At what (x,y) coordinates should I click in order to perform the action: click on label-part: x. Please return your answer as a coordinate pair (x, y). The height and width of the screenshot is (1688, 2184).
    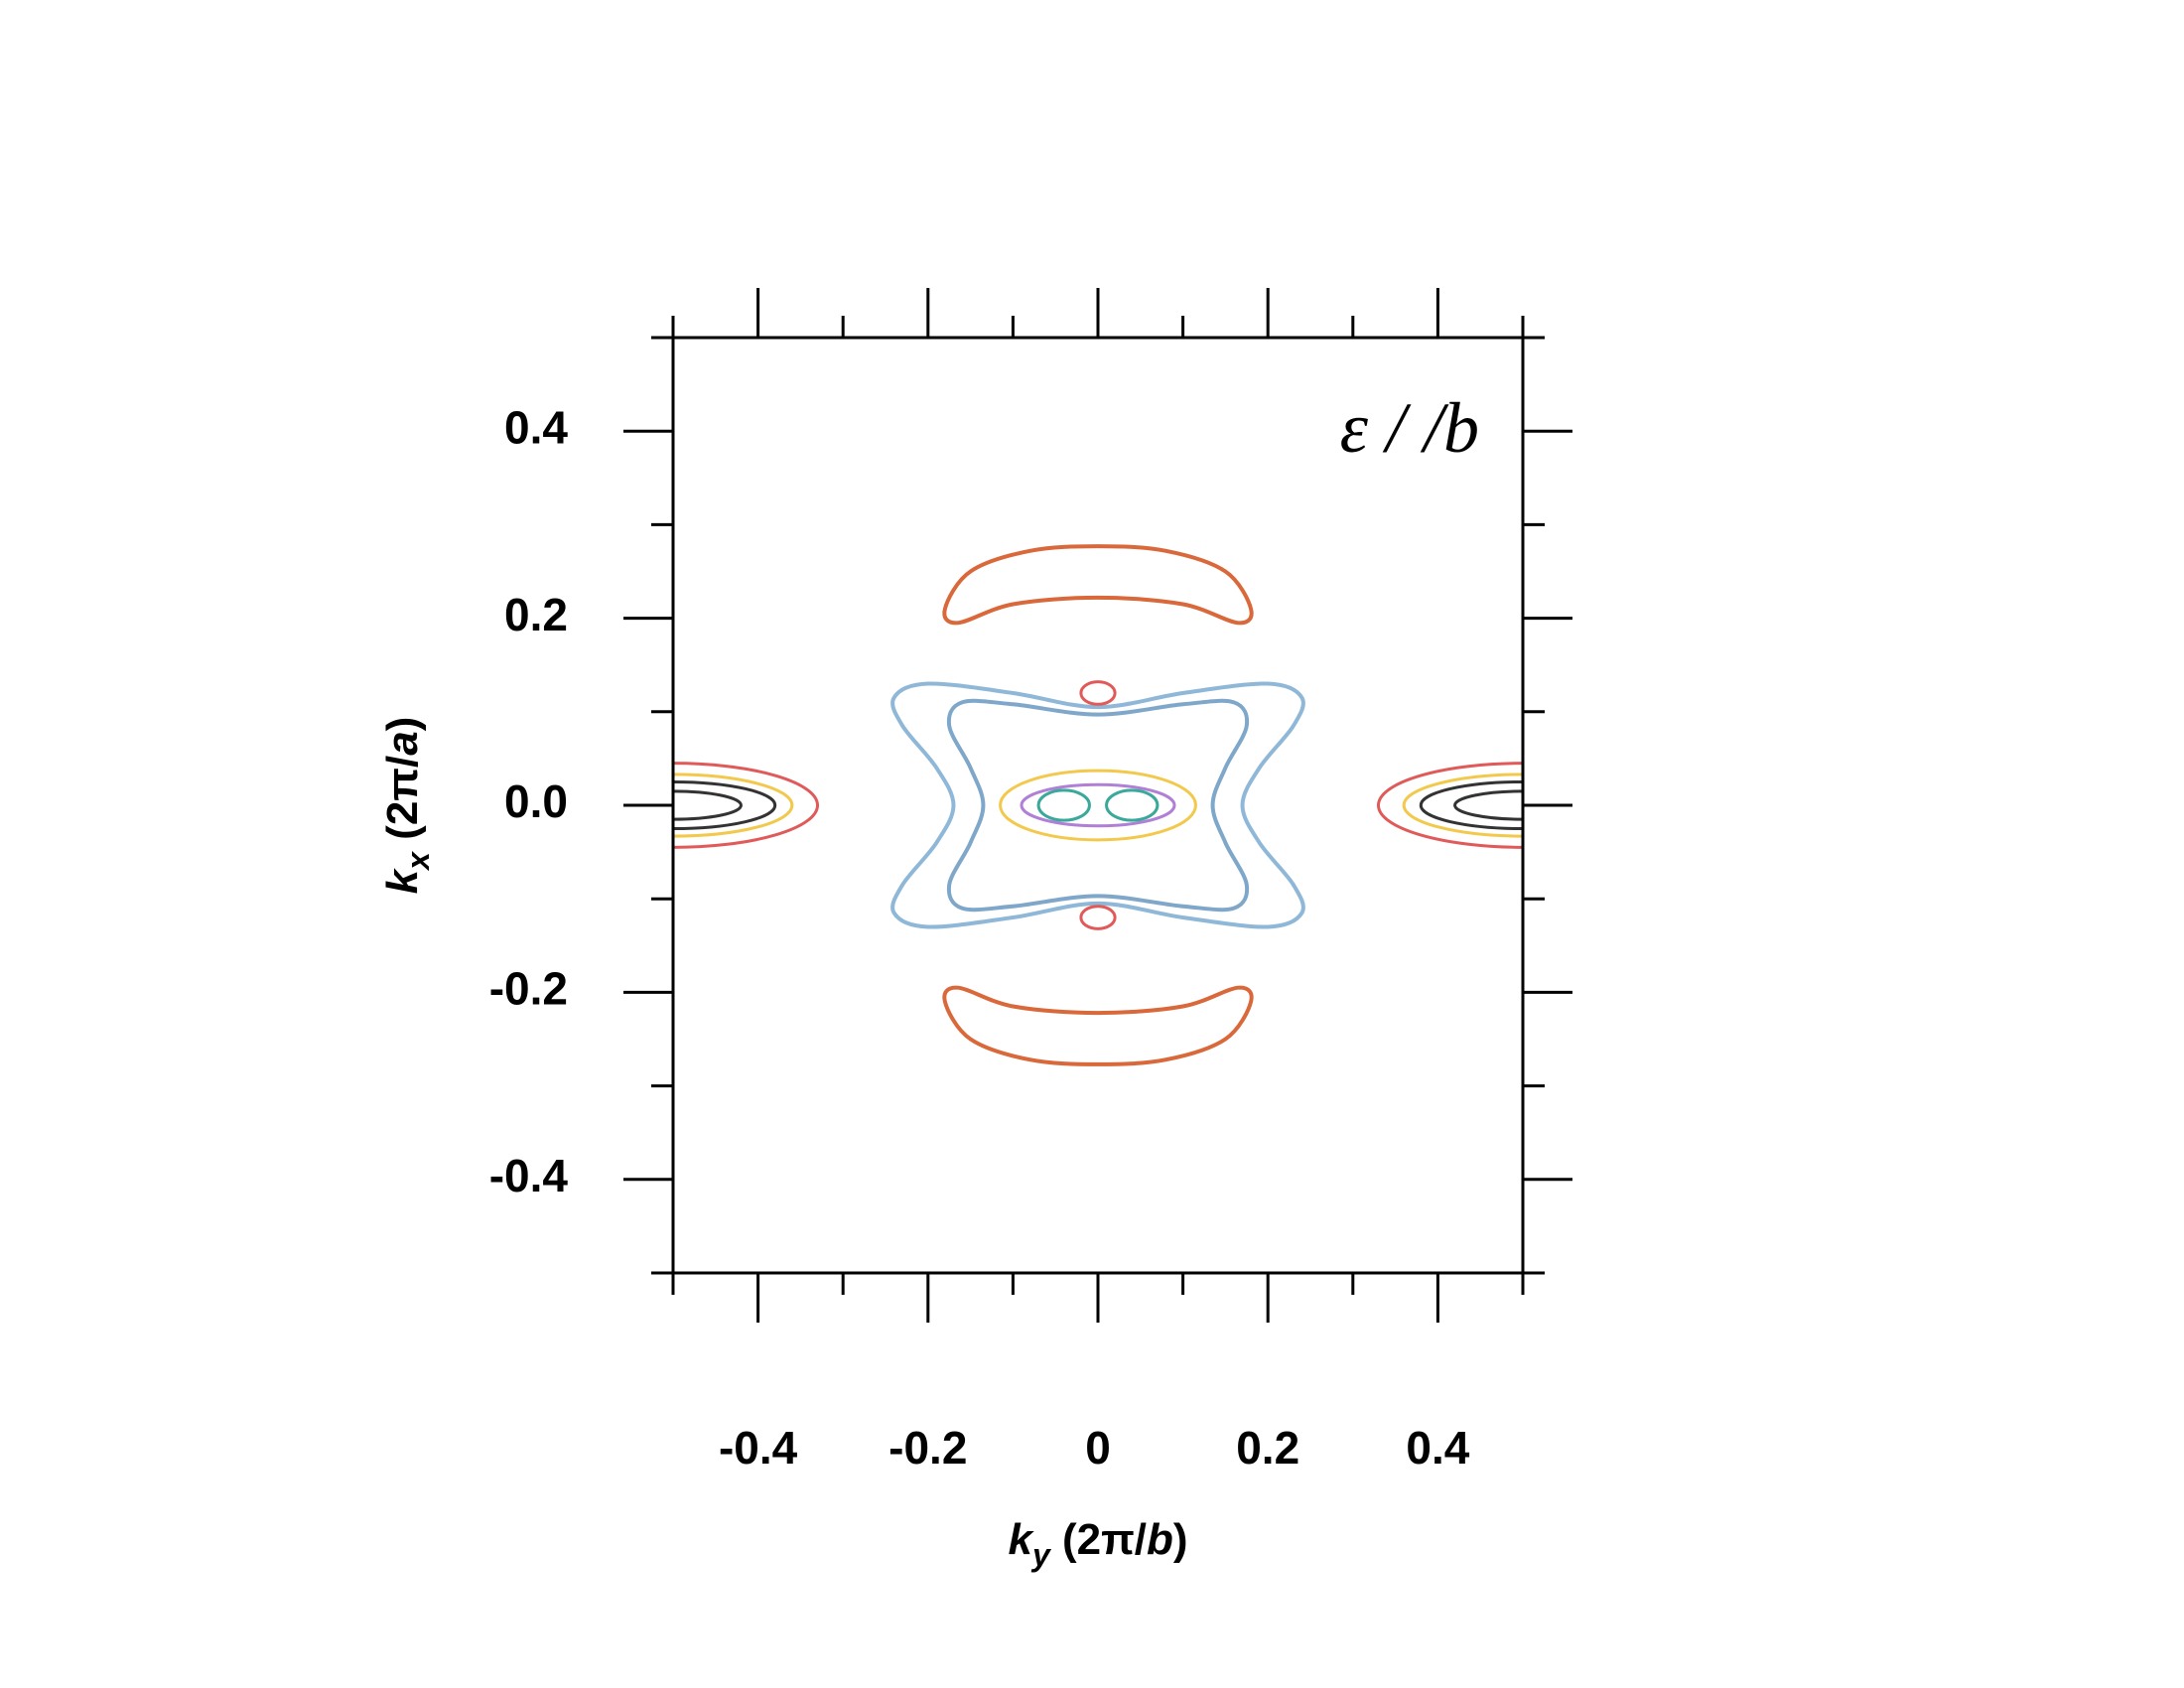
    Looking at the image, I should click on (418, 861).